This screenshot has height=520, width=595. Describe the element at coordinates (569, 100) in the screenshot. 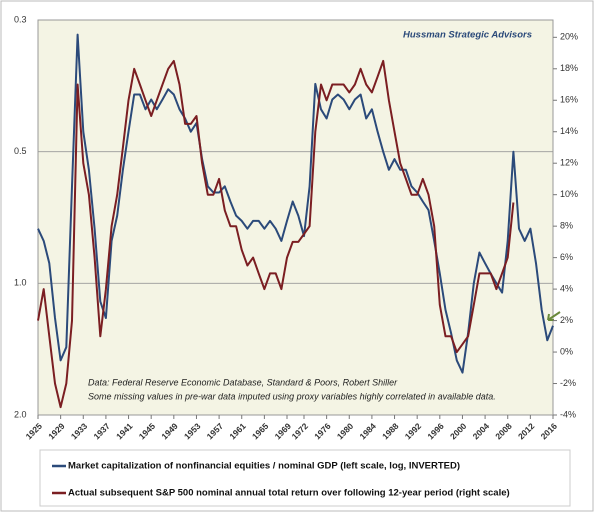

I see `y2-tick-label: 16%` at that location.